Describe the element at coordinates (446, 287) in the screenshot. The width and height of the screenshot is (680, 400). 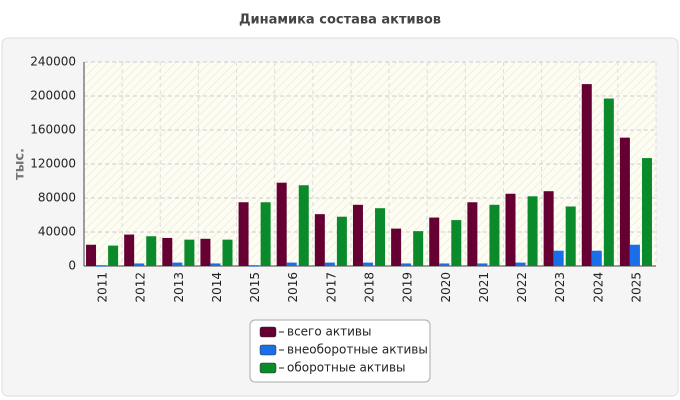
I see `x-tick-label: 2020` at that location.